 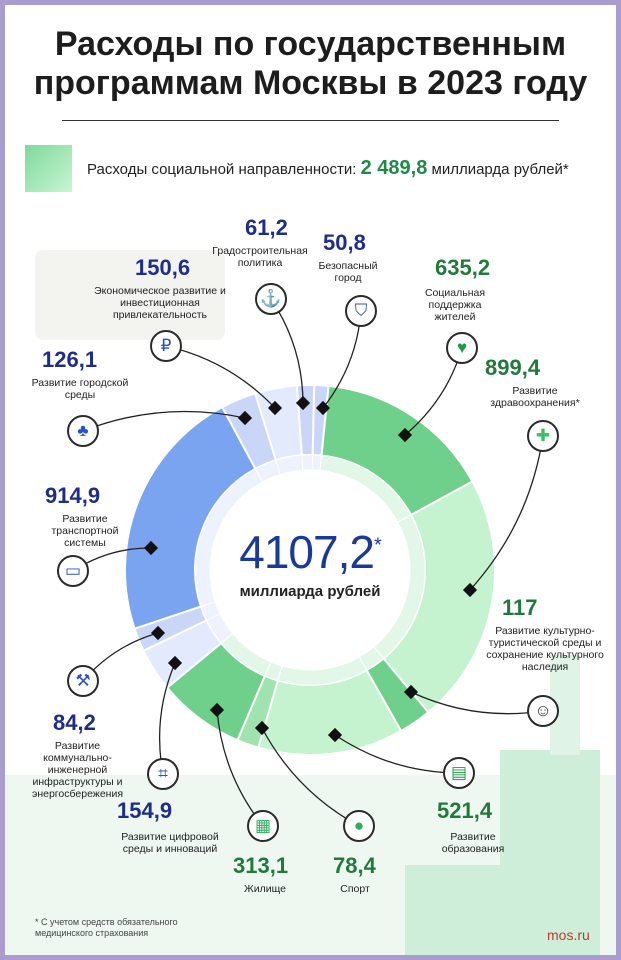 I want to click on slice-label-2: Социальная поддержка жителей, so click(x=455, y=305).